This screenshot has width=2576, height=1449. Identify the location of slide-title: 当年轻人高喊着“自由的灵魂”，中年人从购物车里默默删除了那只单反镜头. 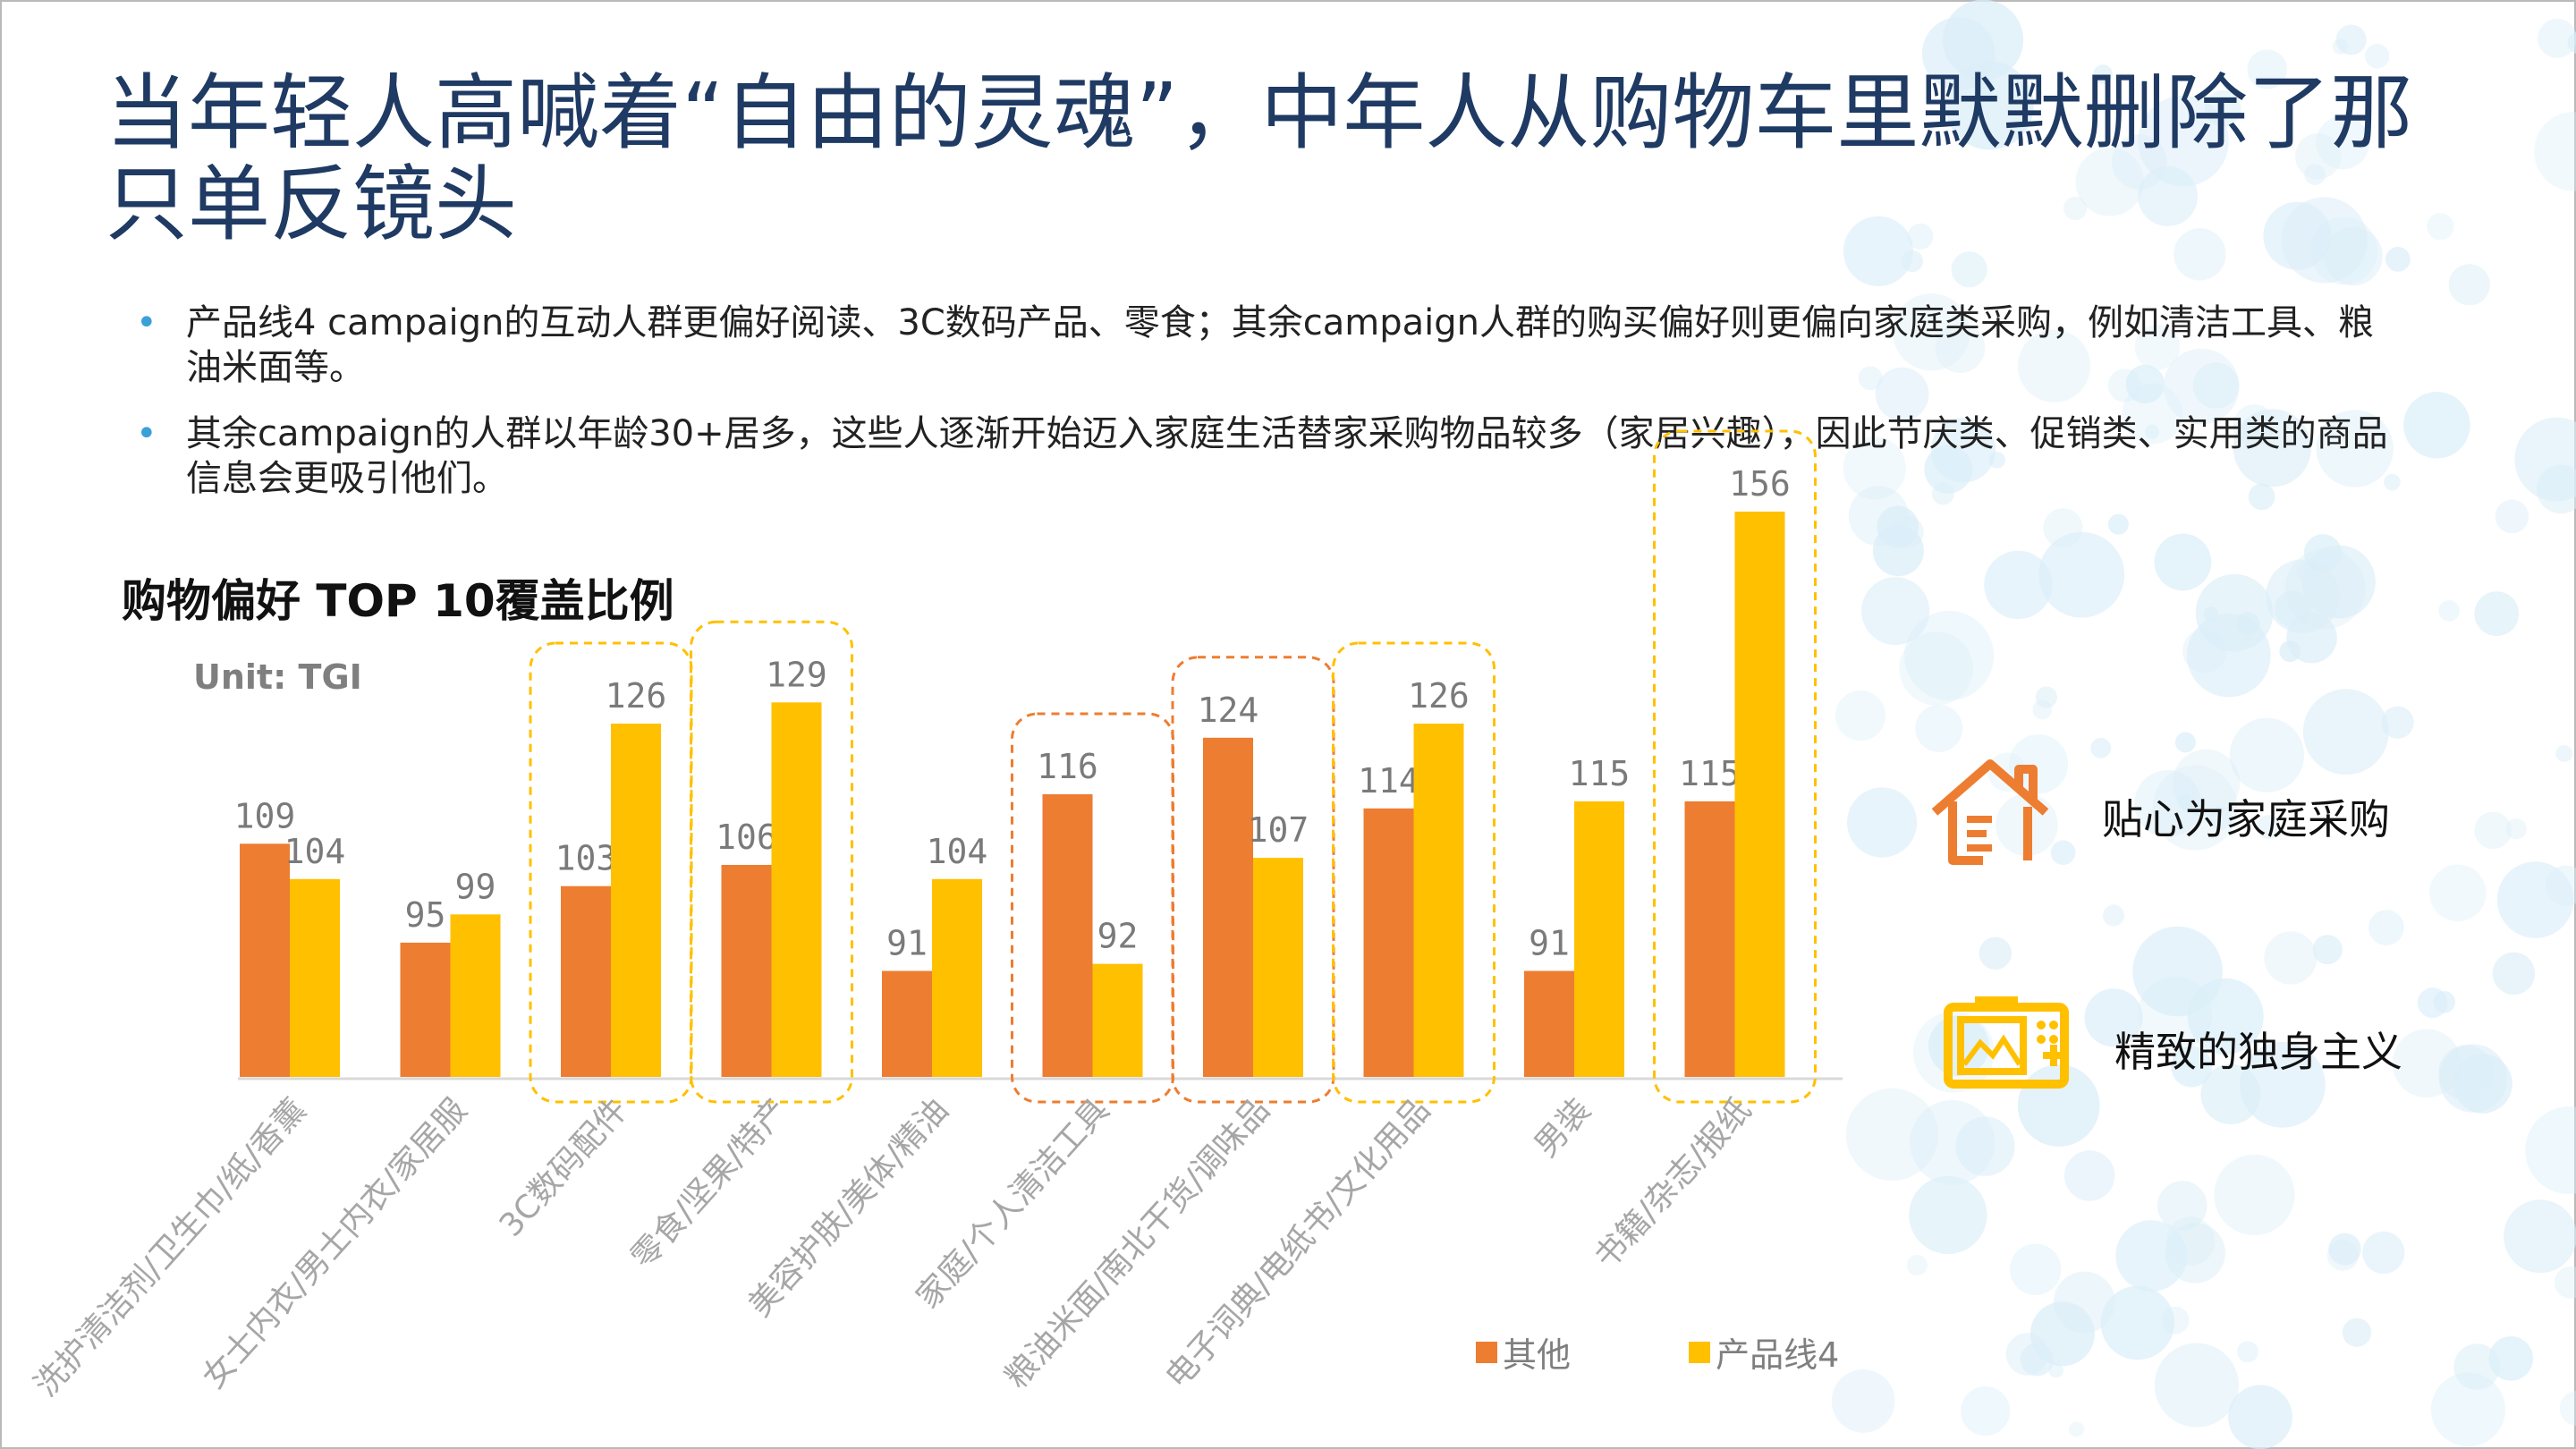
(1259, 158).